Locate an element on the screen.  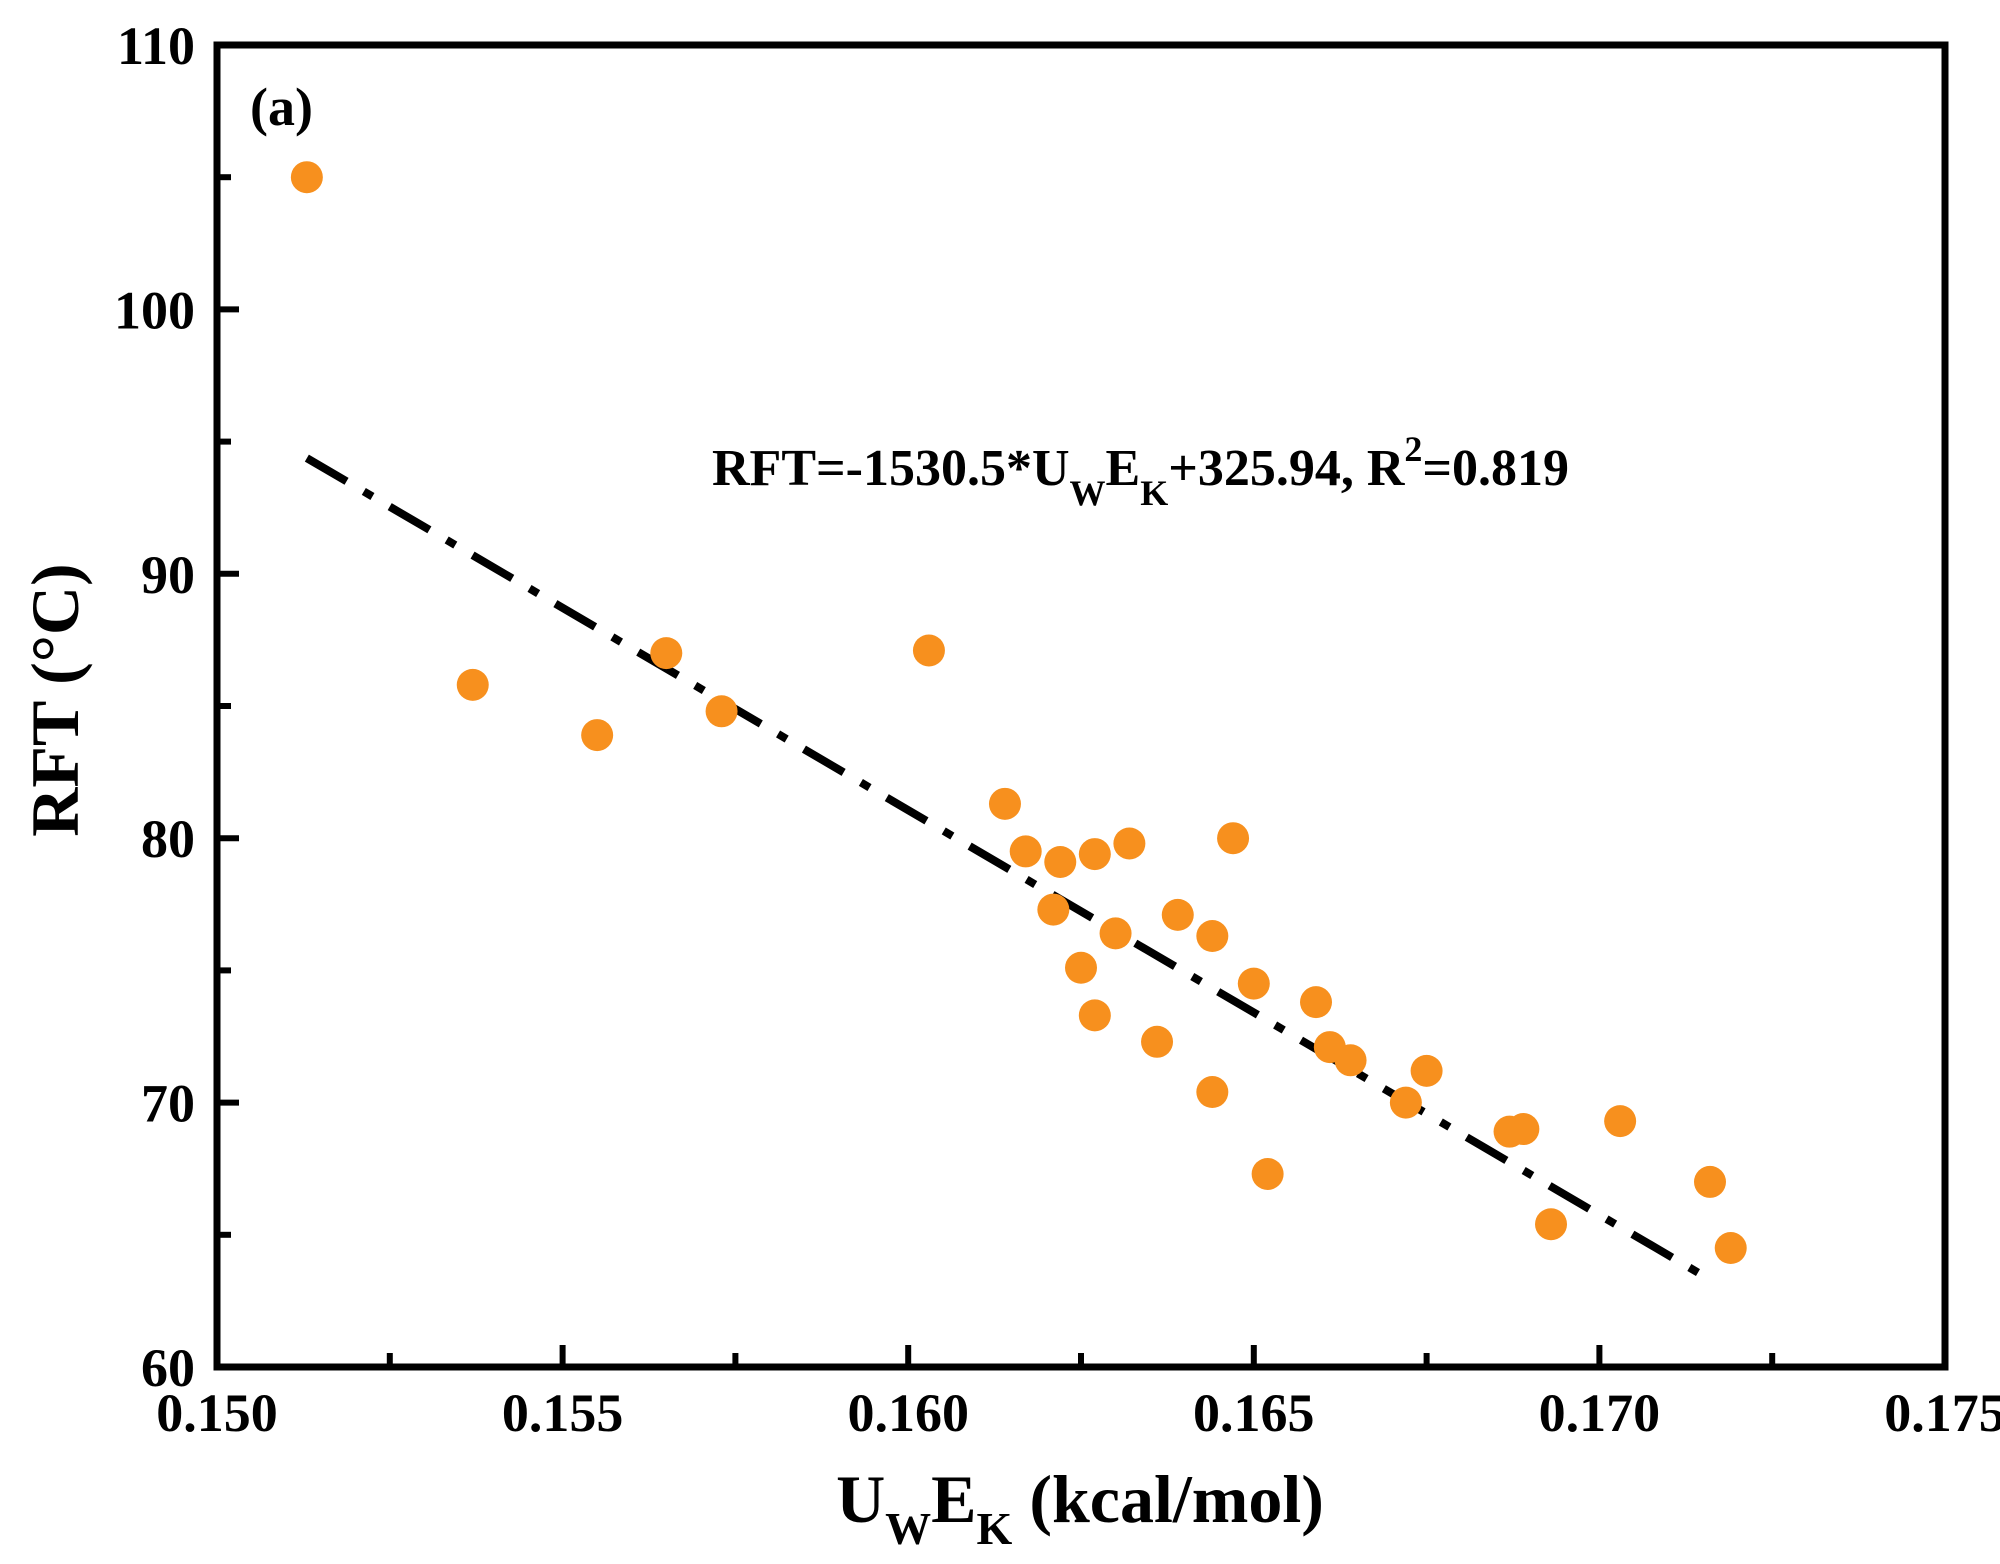
equation-sup-2: 2 is located at coordinates (1413, 449).